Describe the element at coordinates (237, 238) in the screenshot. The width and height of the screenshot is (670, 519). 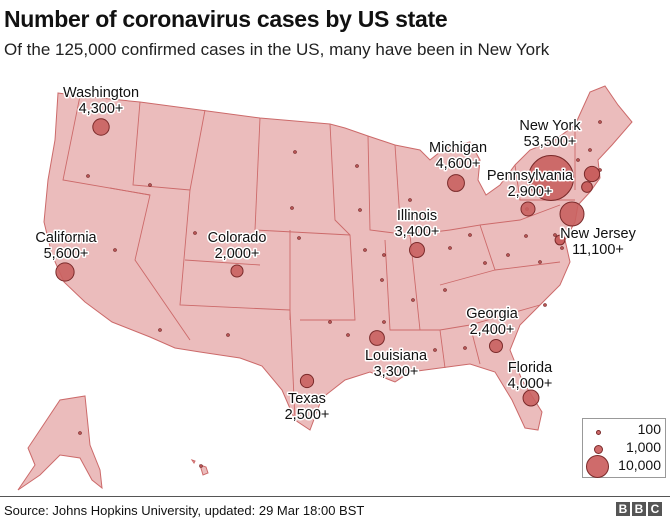
I see `state-label: Colorado` at that location.